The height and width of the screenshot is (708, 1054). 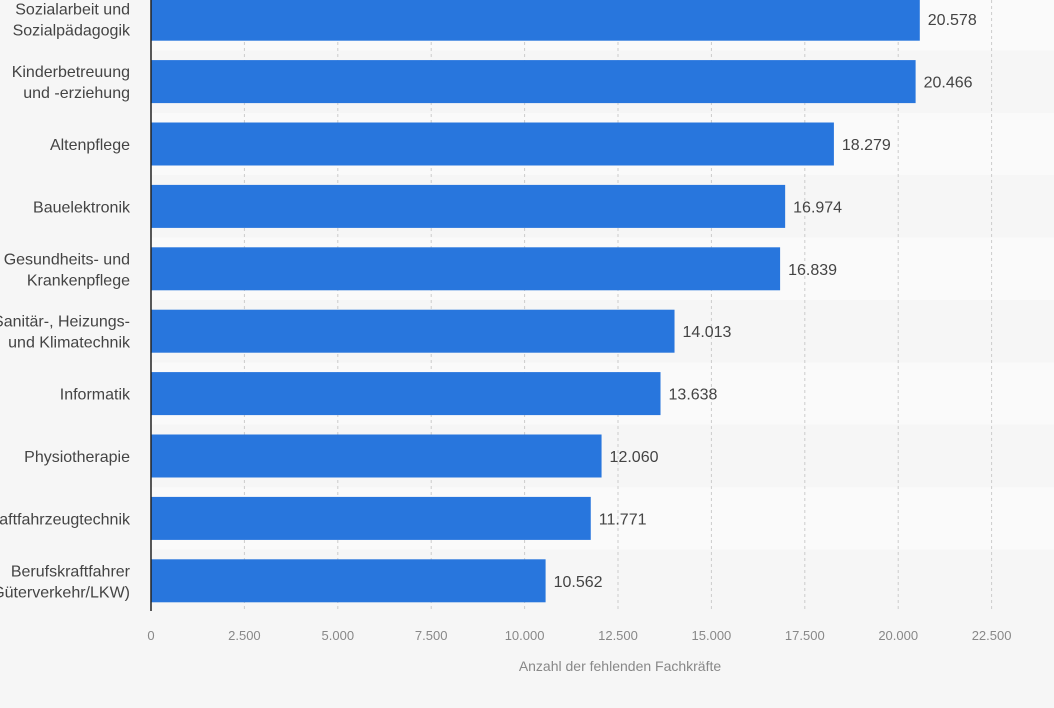 I want to click on x-tick-label: 5.000, so click(x=338, y=635).